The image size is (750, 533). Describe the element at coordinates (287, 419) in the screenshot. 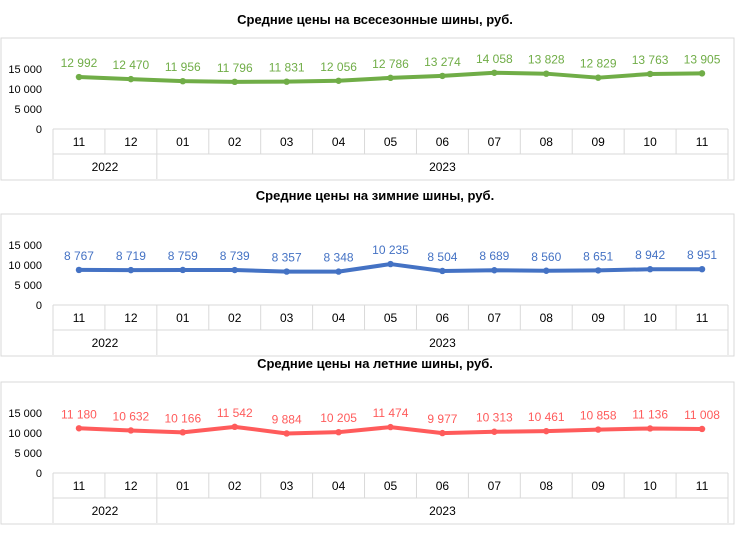

I see `data-label: 9 884` at that location.